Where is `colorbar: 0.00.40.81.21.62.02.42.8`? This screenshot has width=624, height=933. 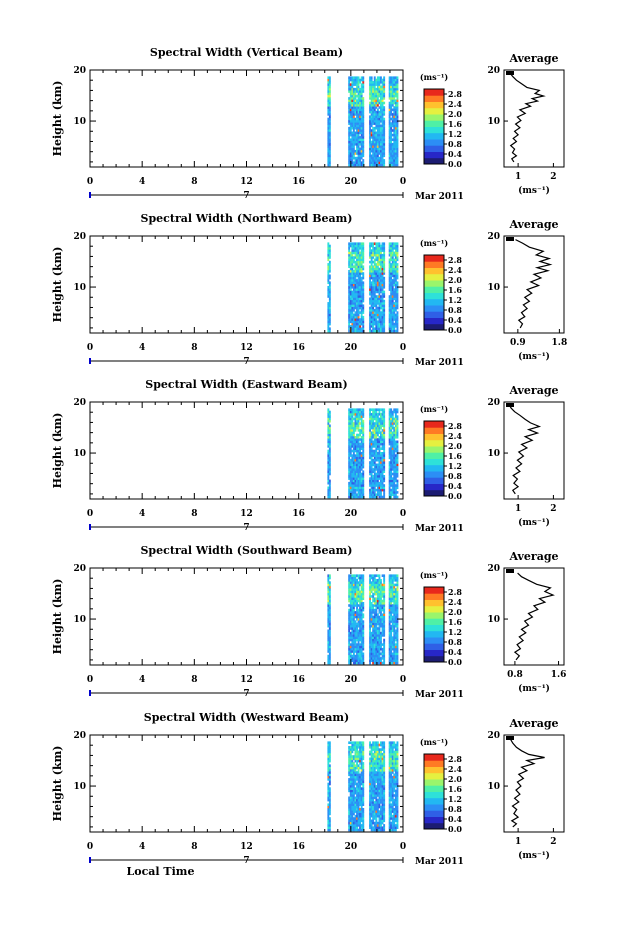
colorbar: 0.00.40.81.21.62.02.42.8 is located at coordinates (443, 627).